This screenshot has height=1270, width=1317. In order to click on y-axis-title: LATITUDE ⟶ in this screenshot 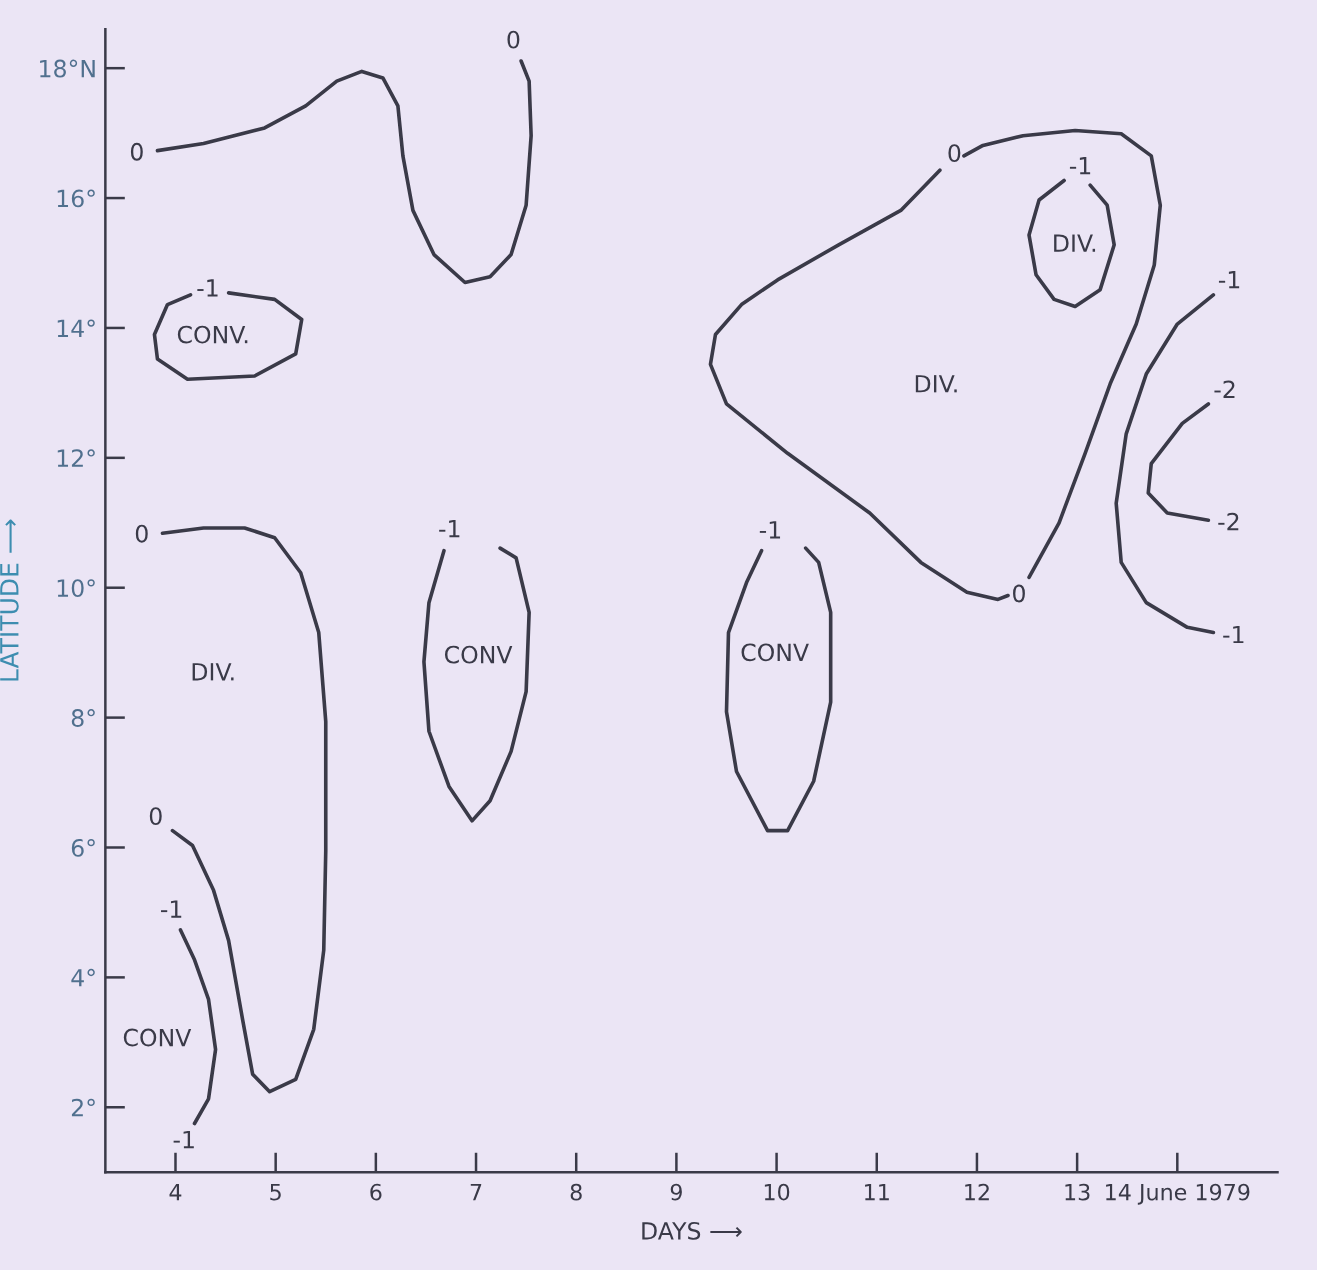, I will do `click(9, 600)`.